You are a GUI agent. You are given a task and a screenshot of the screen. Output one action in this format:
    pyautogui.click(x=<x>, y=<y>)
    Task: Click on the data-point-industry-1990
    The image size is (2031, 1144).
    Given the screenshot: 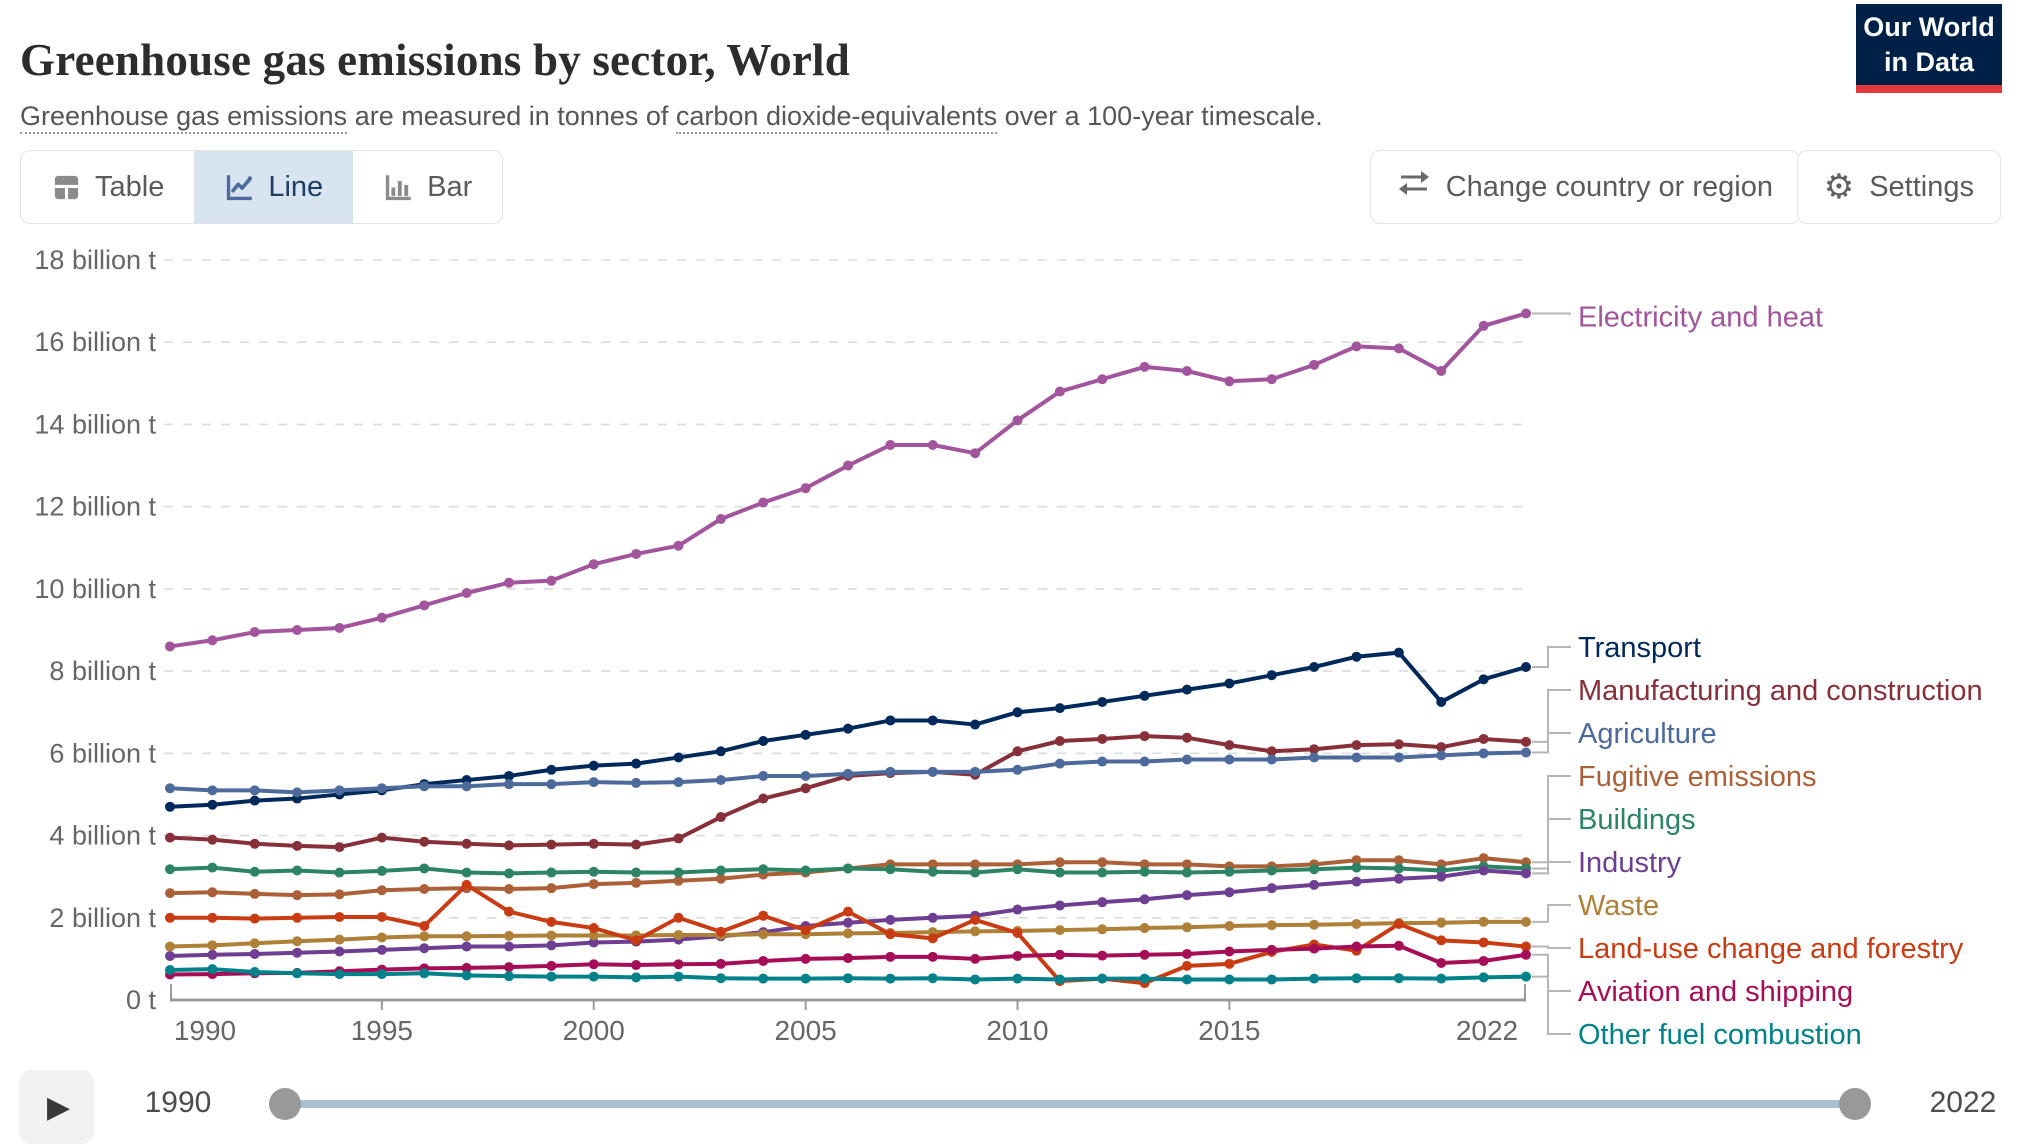 What is the action you would take?
    pyautogui.click(x=170, y=956)
    